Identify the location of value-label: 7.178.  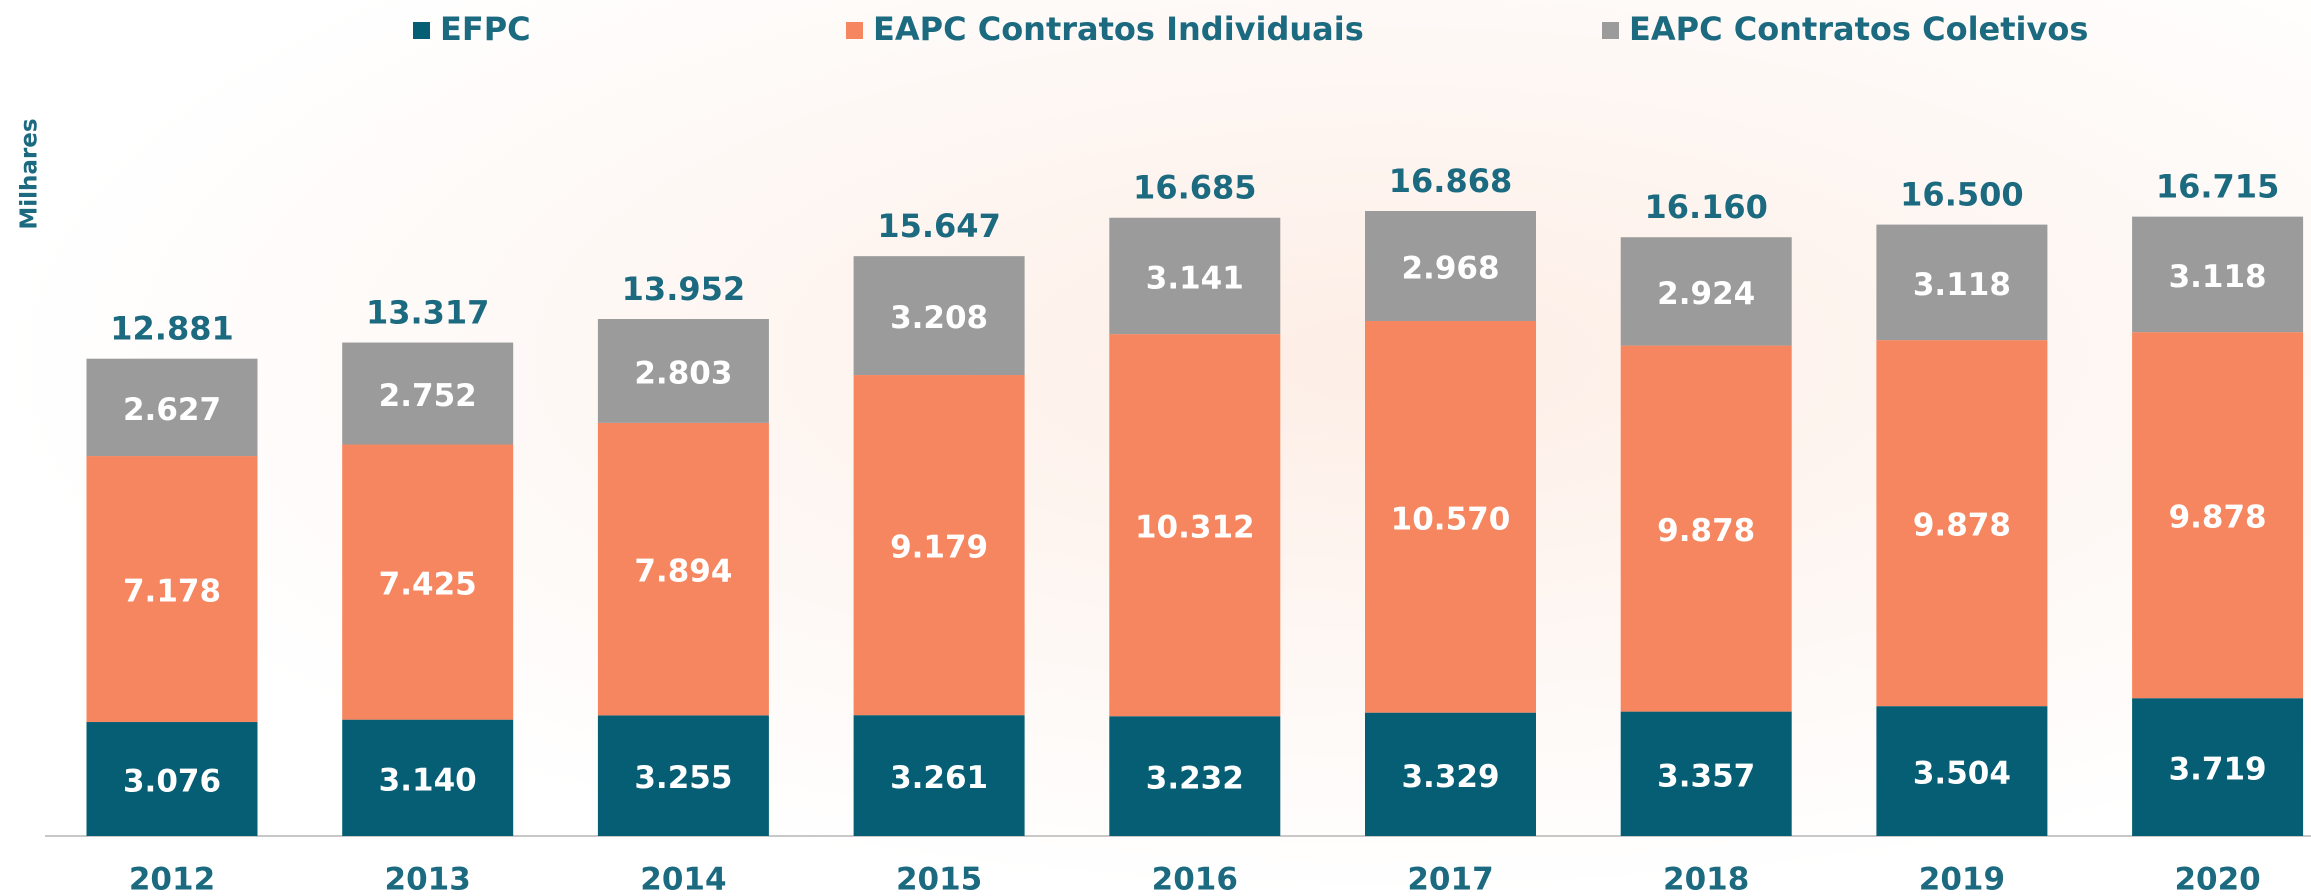
(172, 592).